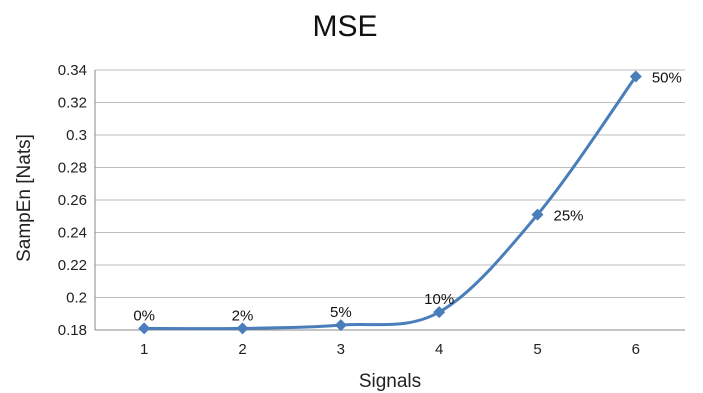 This screenshot has width=703, height=393. I want to click on y-tick-label: 0.26, so click(72, 200).